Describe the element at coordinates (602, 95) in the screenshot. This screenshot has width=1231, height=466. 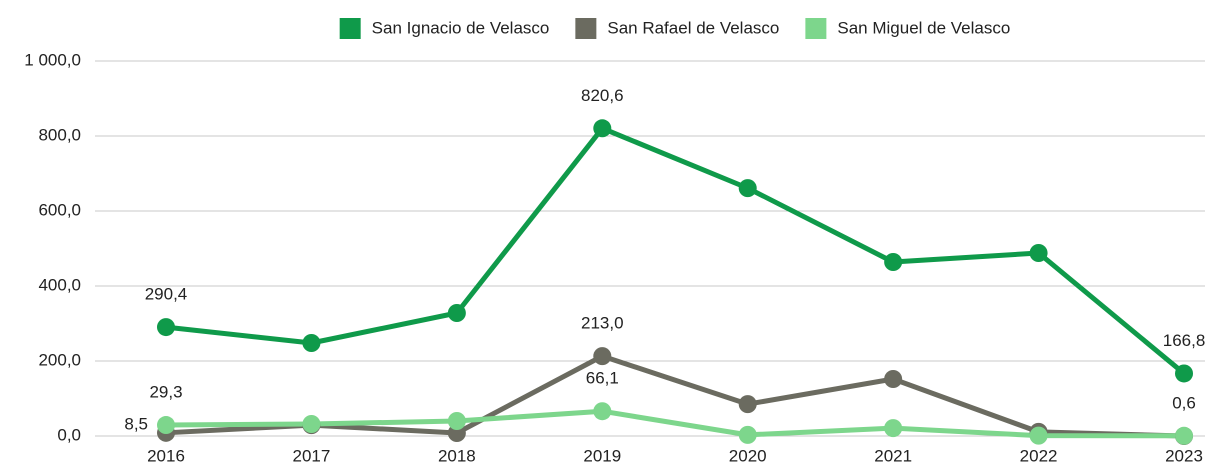
I see `data-label: 820,6` at that location.